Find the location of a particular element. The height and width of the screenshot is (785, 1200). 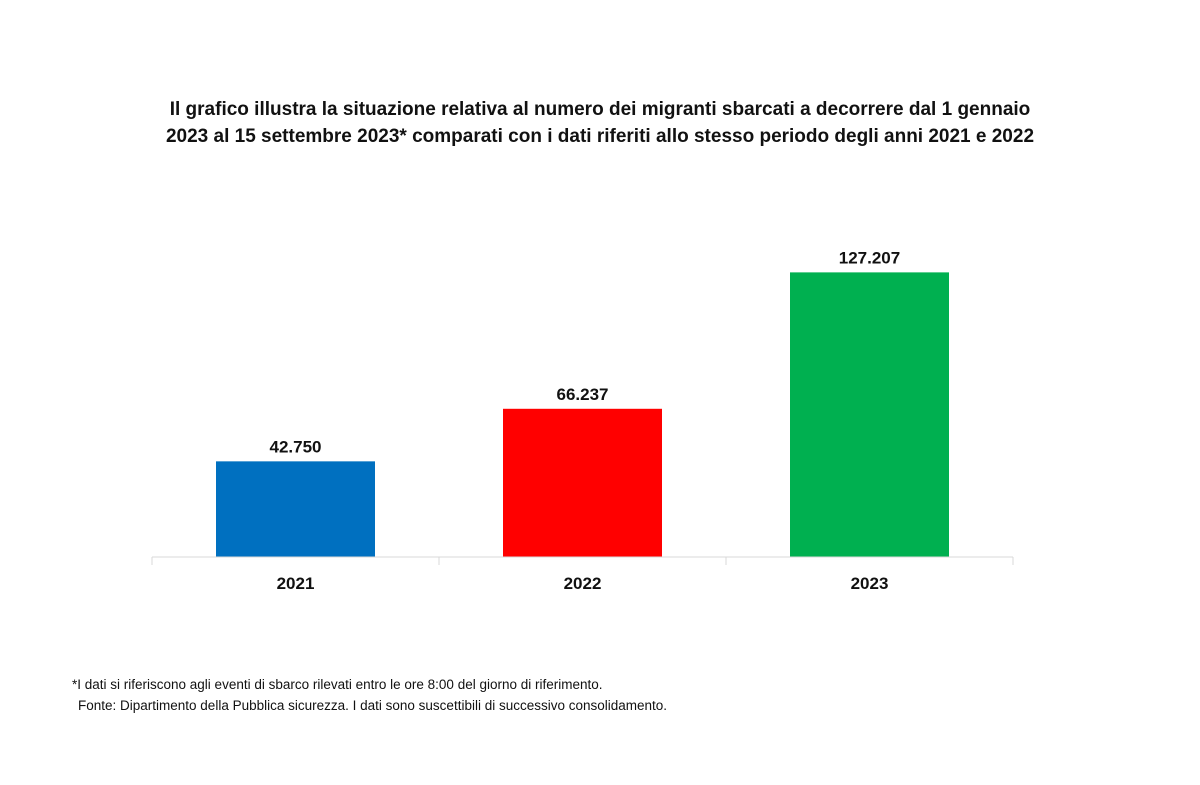

bar-2022 is located at coordinates (582, 482).